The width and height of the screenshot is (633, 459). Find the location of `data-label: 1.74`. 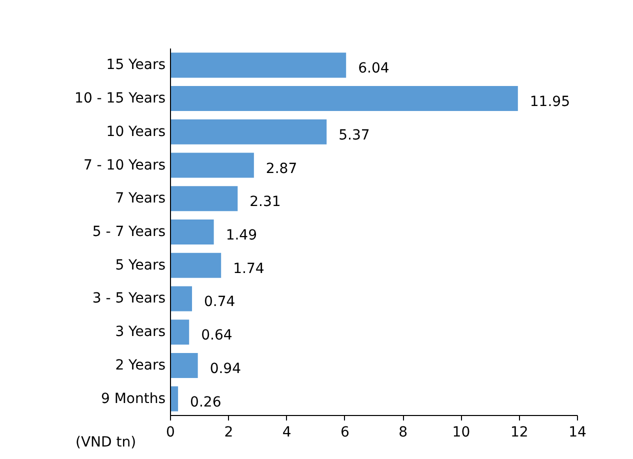

data-label: 1.74 is located at coordinates (248, 268).